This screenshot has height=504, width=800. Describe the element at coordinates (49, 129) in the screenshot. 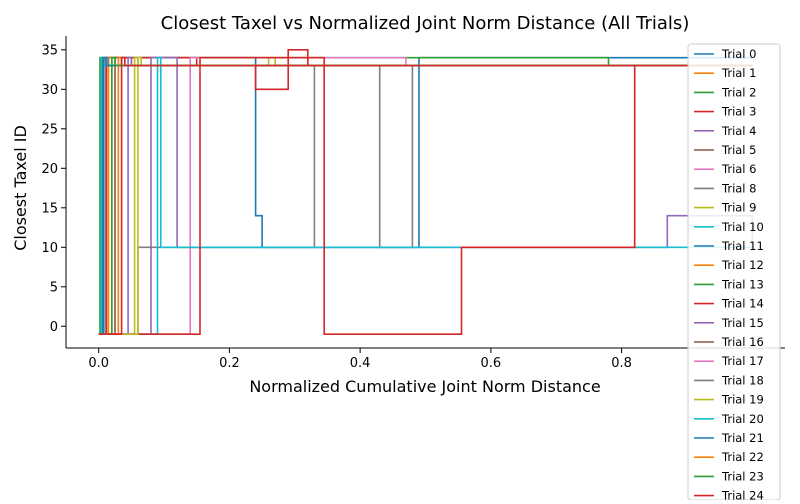

I see `y-tick-label: 25` at that location.